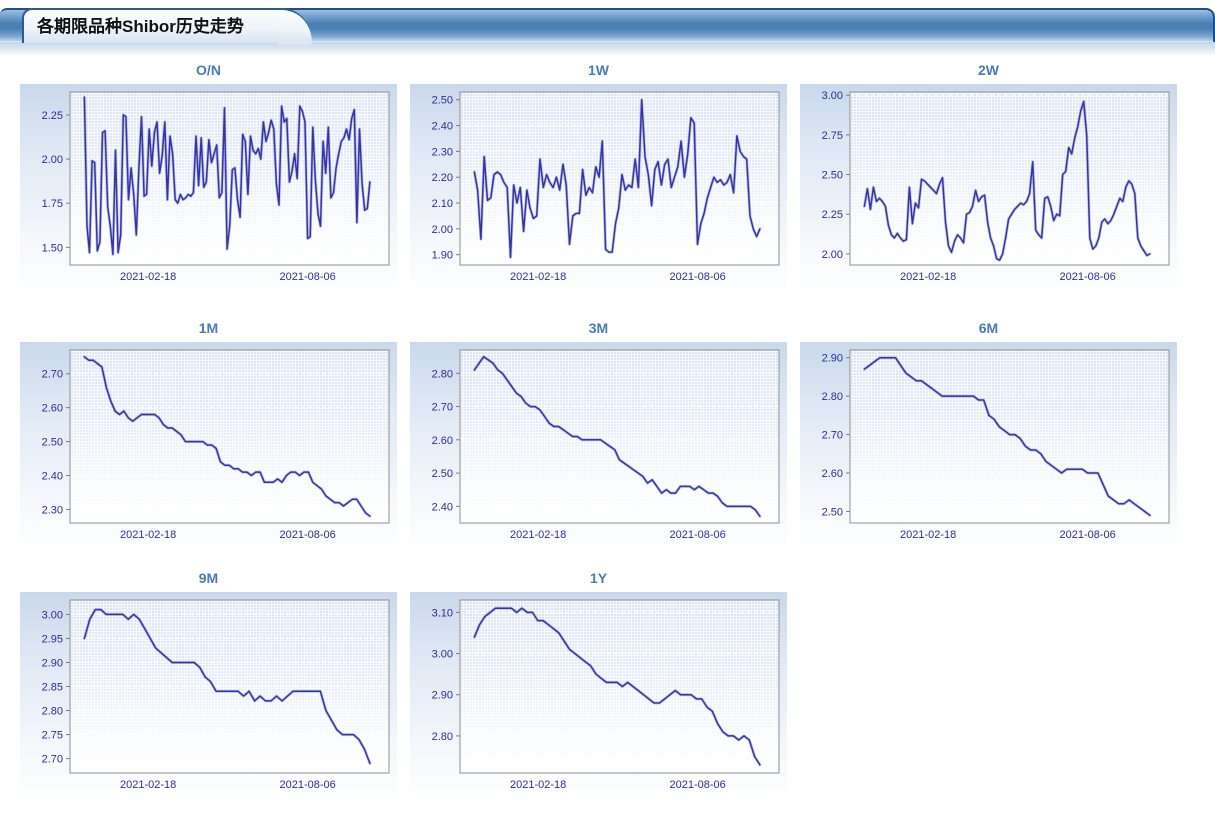  I want to click on svg-text: 1.75, so click(52, 204).